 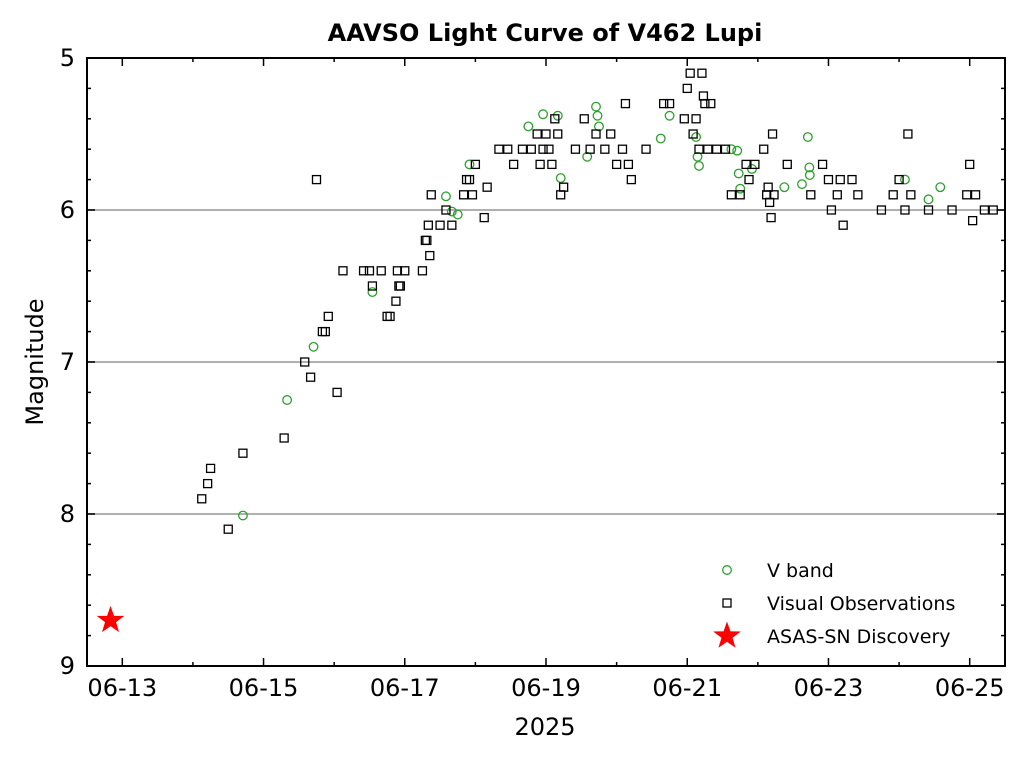 I want to click on x-tick-label: 06-17, so click(x=405, y=688).